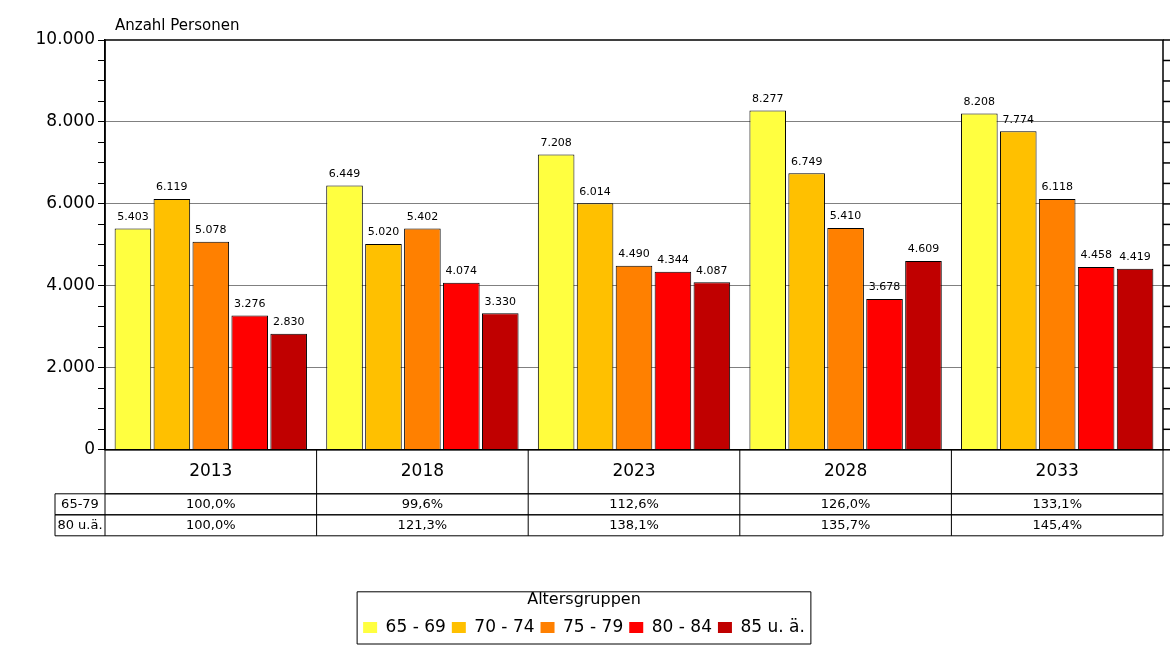 The image size is (1175, 650). I want to click on data-label: 5.078, so click(211, 230).